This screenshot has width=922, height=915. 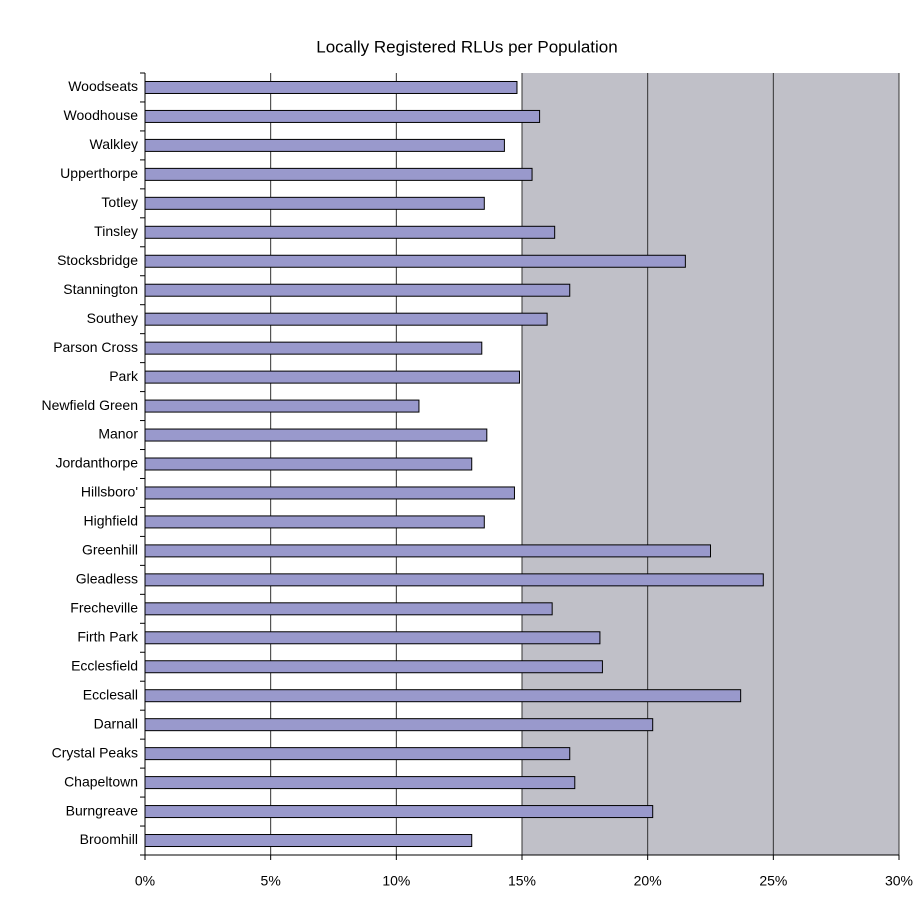 I want to click on y-tick-label: Parson Cross, so click(x=95, y=347).